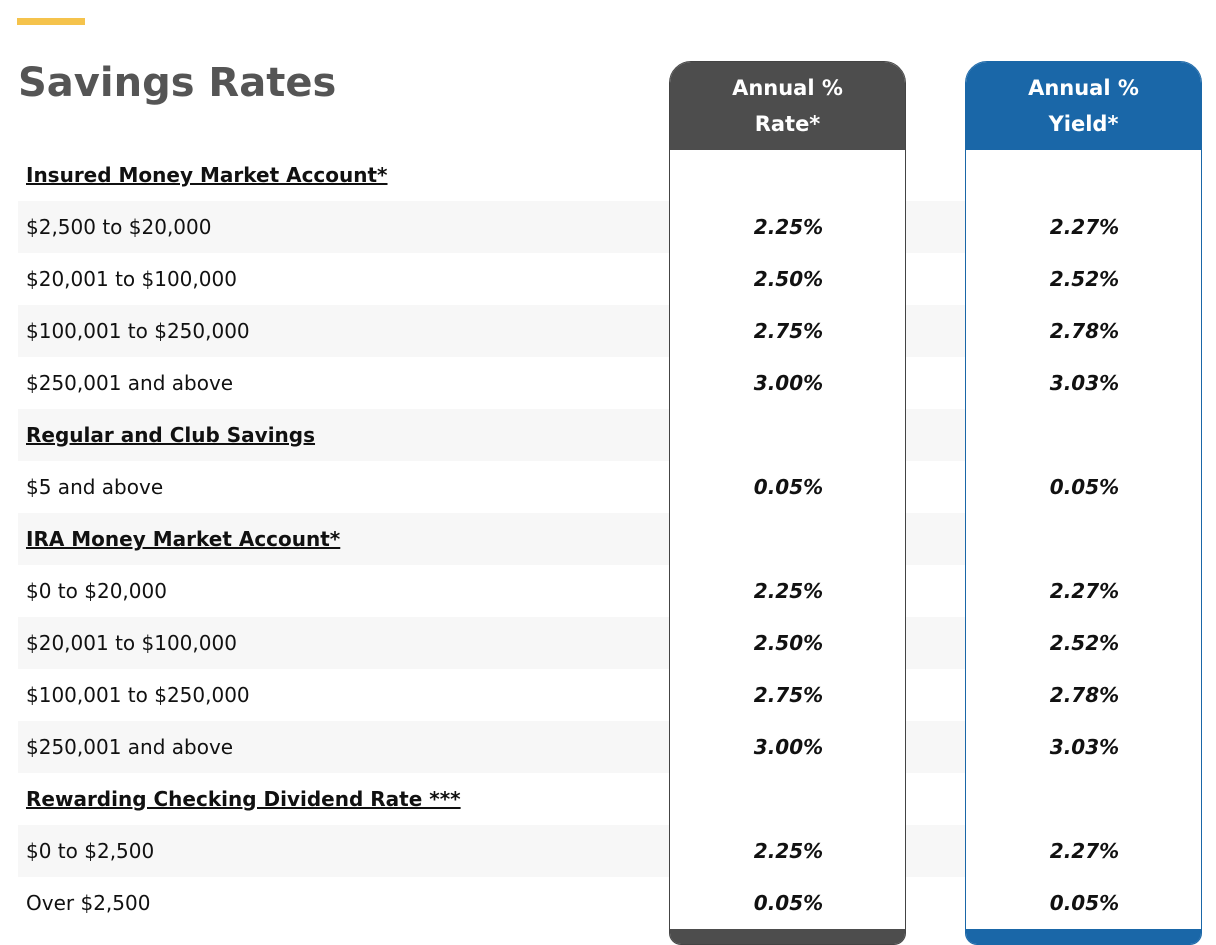 Image resolution: width=1216 pixels, height=945 pixels. What do you see at coordinates (88, 903) in the screenshot?
I see `tier-label: Over $2,500` at bounding box center [88, 903].